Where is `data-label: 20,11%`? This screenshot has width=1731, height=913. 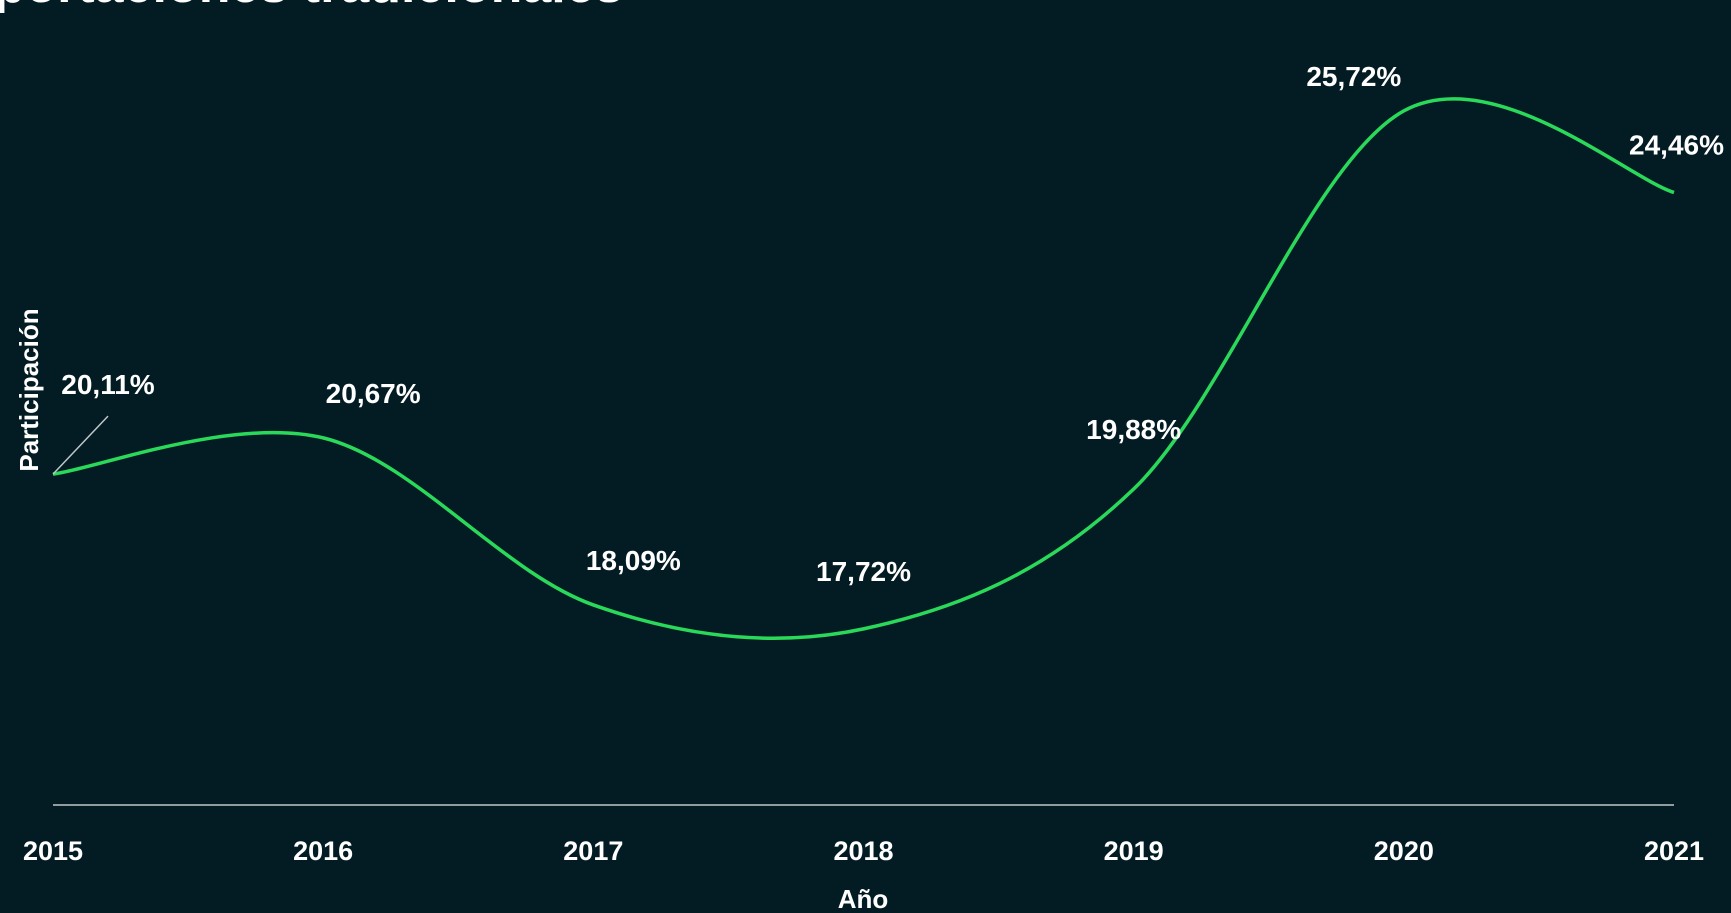 data-label: 20,11% is located at coordinates (108, 384).